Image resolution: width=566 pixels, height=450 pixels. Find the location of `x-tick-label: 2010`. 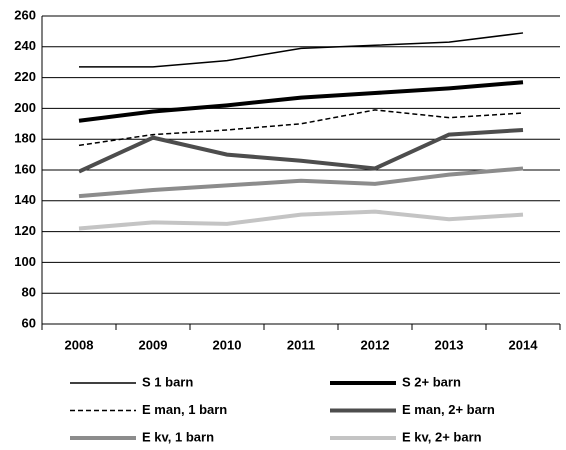

x-tick-label: 2010 is located at coordinates (227, 344).